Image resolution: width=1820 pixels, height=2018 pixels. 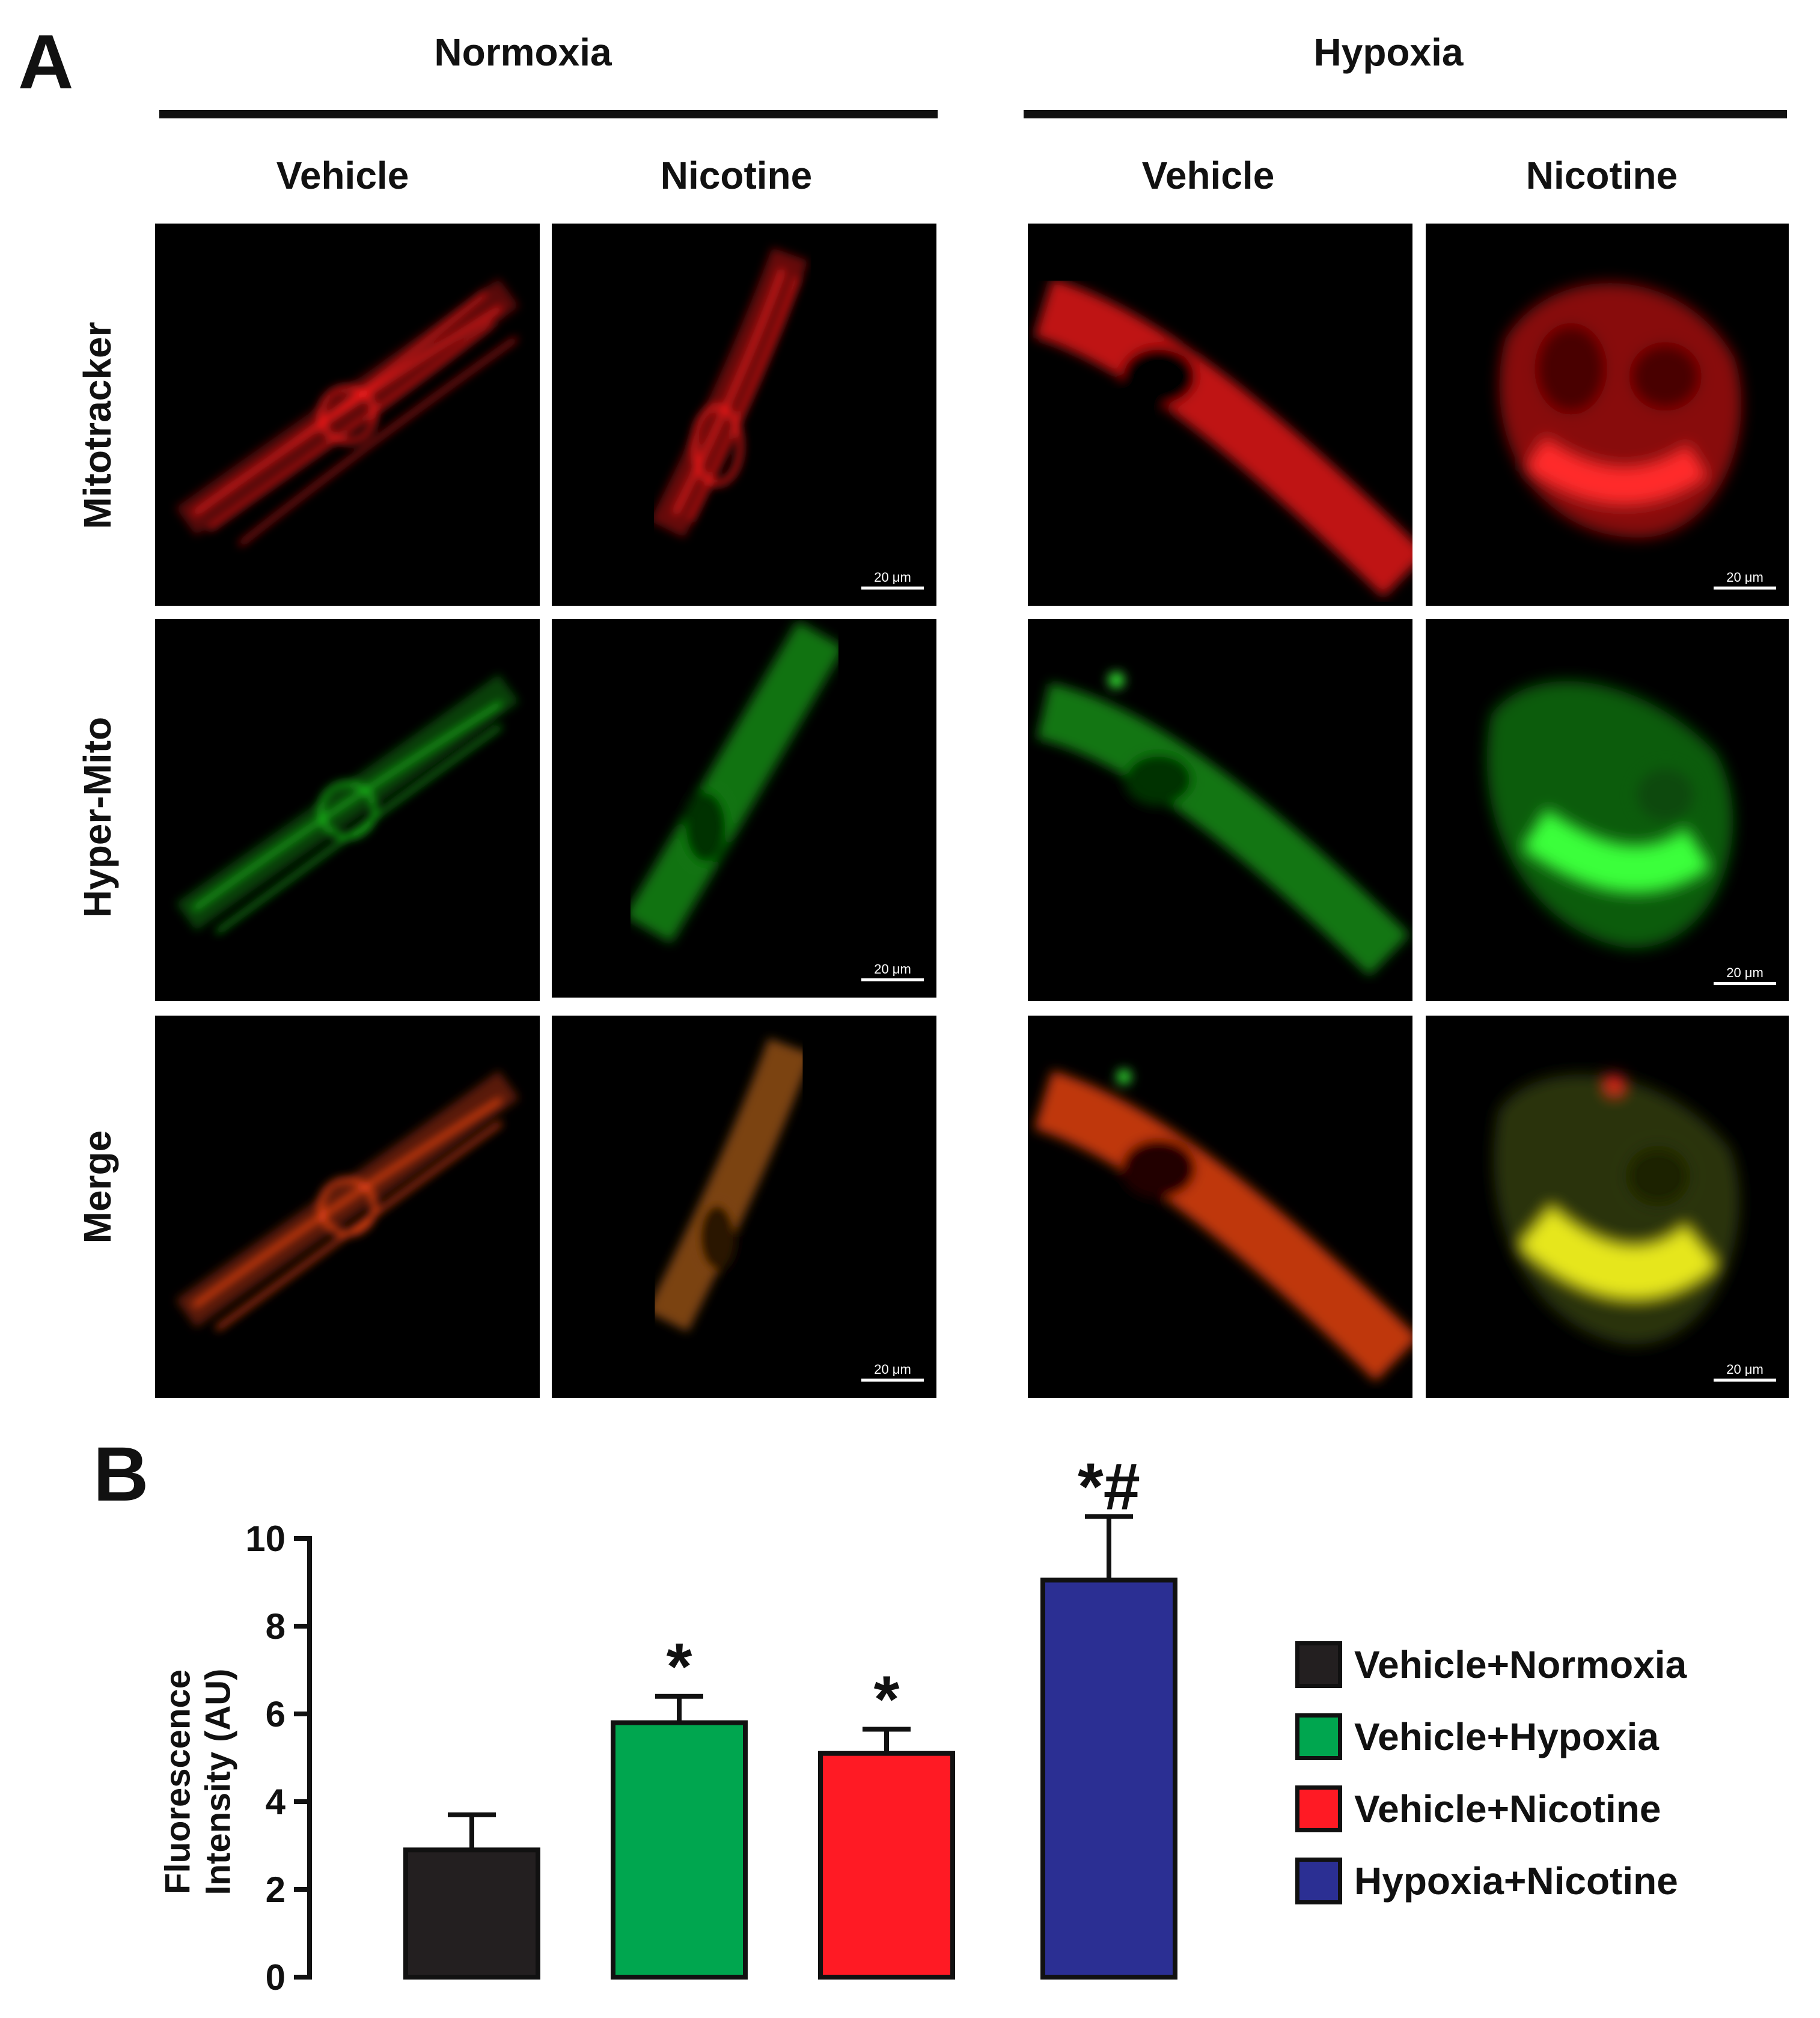 I want to click on micrograph-merge-hypoxia-vehicle, so click(x=1220, y=1207).